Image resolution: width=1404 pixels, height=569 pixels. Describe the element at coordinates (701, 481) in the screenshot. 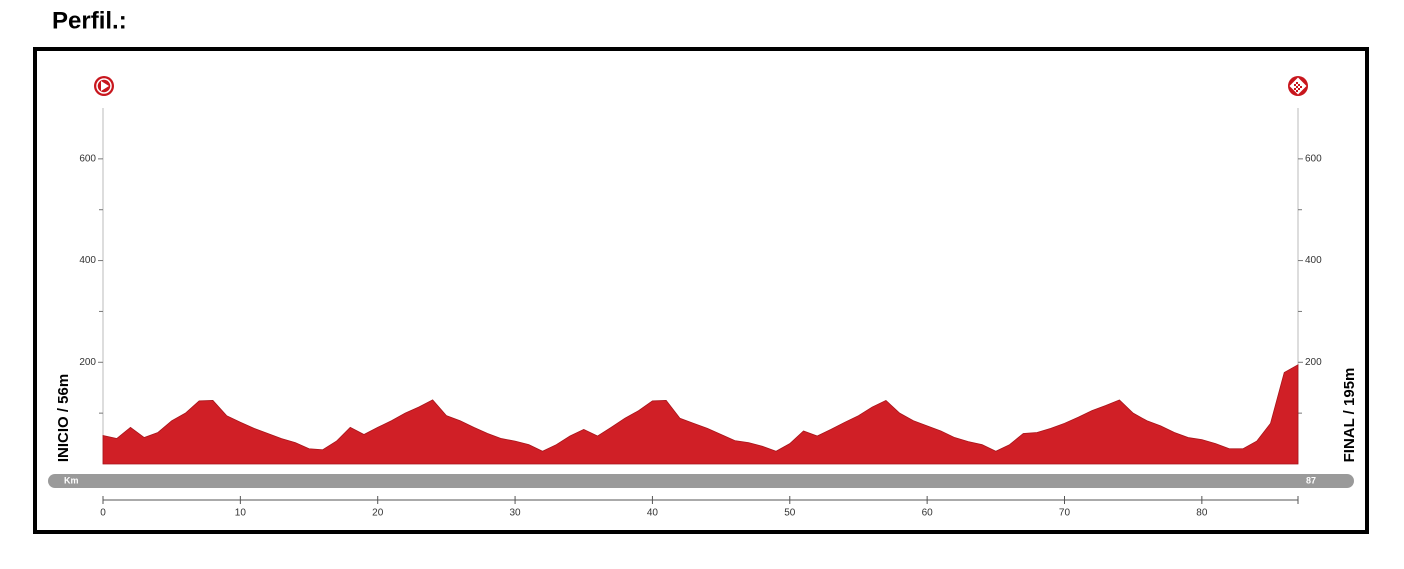

I see `km-bar` at that location.